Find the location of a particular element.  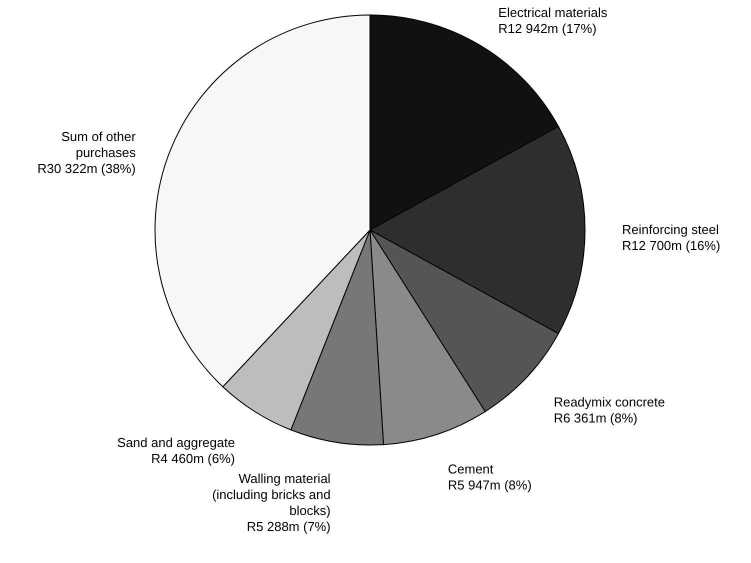

data-label: R30 322m (38%) is located at coordinates (86, 168).